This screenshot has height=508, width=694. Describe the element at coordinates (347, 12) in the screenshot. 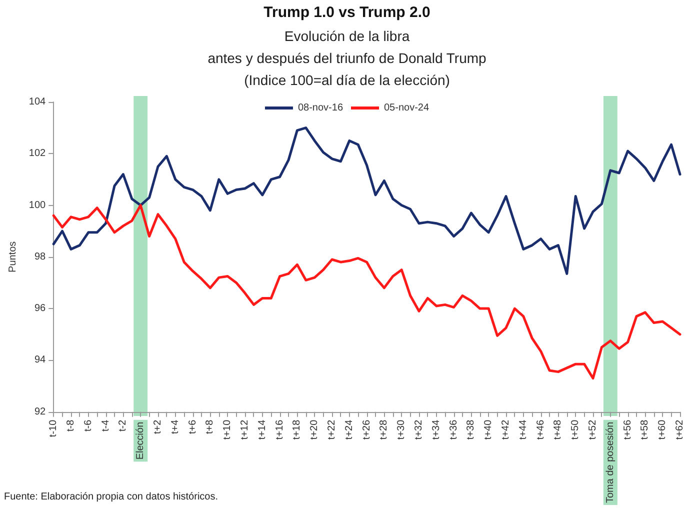

I see `chart-title: Trump 1.0 vs Trump 2.0` at that location.